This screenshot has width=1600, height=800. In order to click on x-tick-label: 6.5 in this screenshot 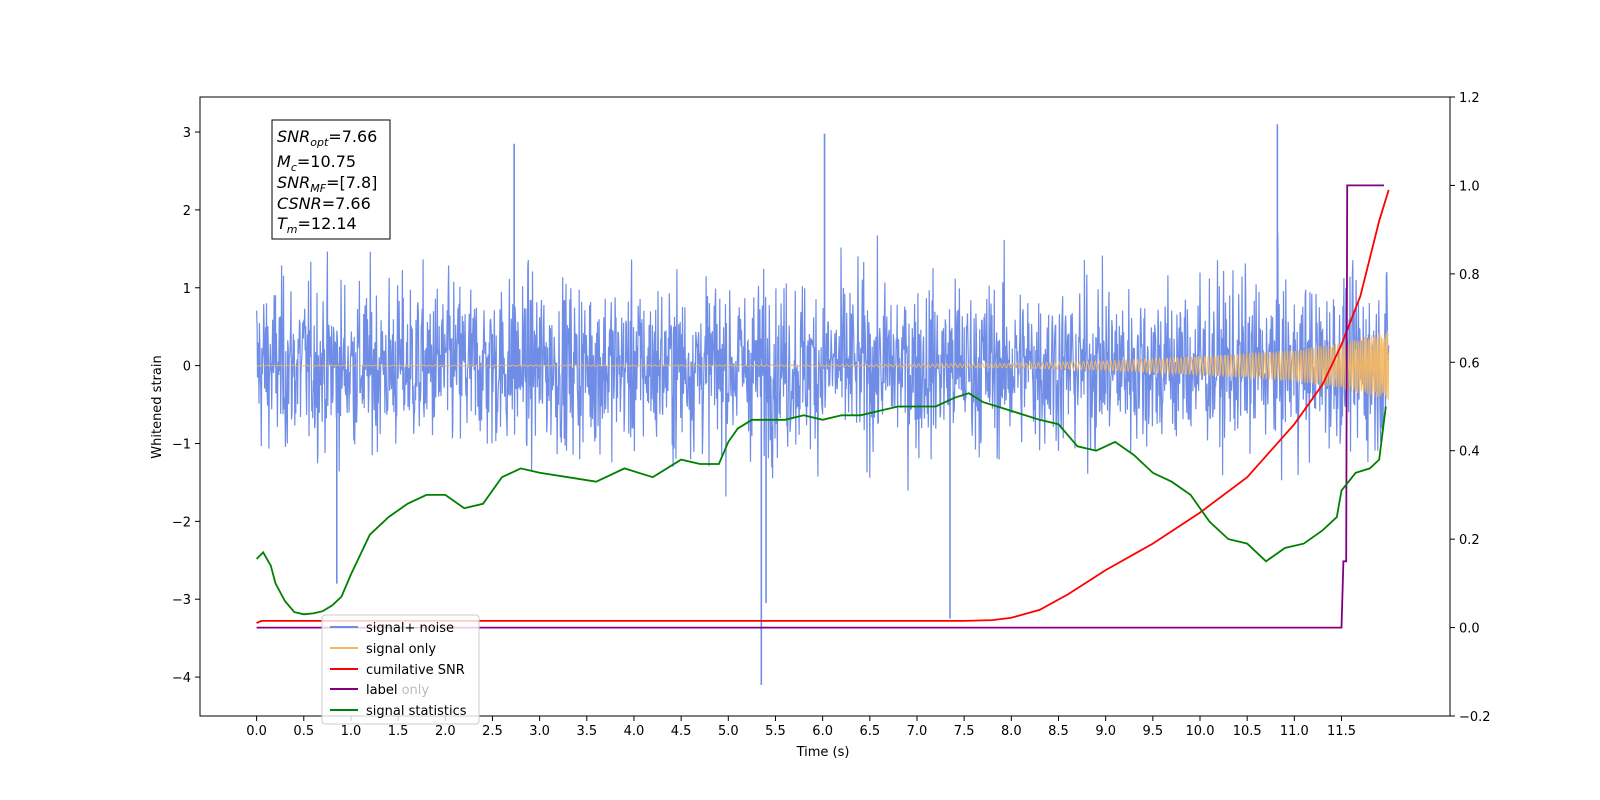, I will do `click(869, 731)`.